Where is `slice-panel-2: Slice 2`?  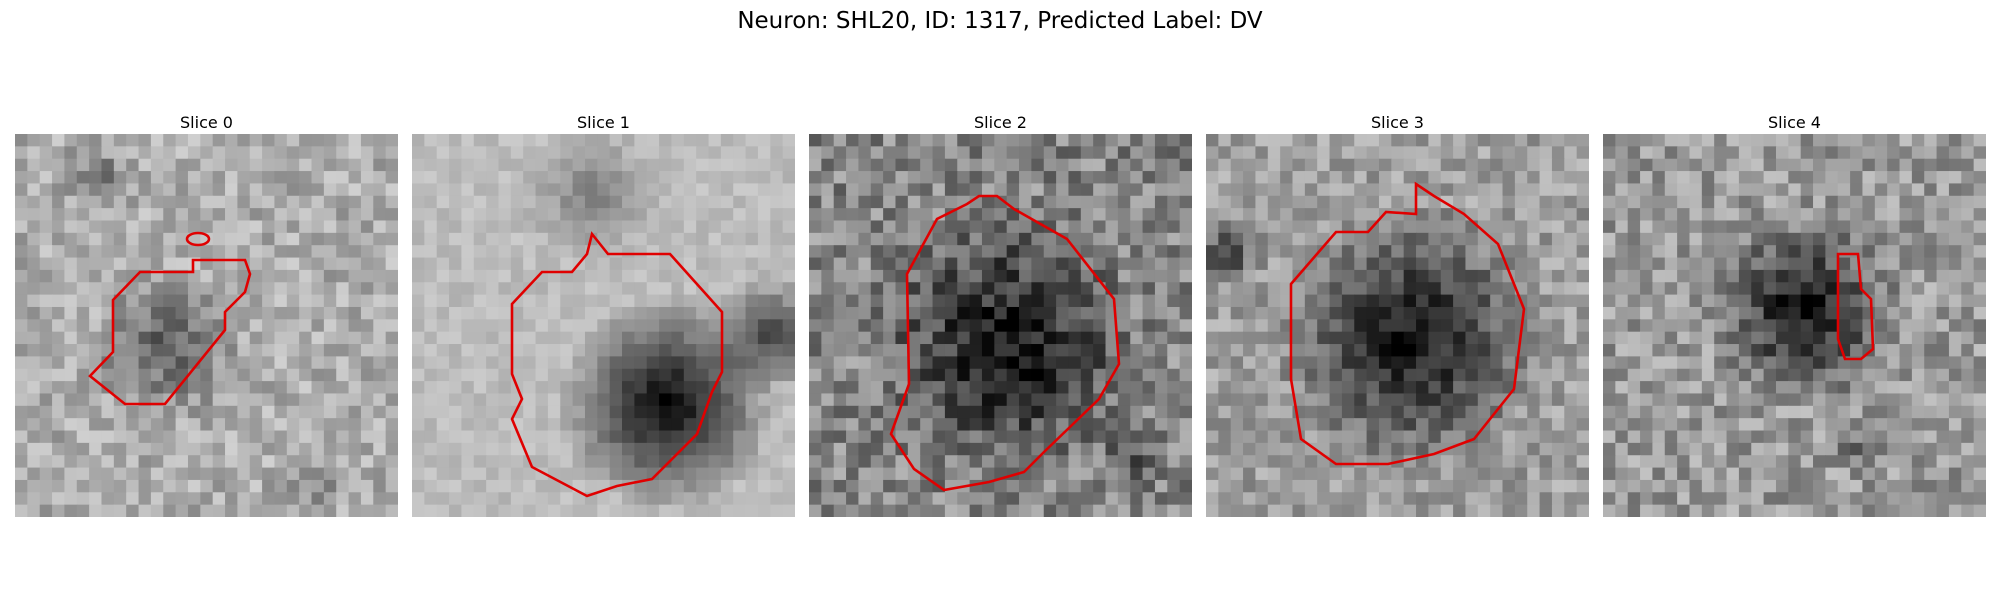 slice-panel-2: Slice 2 is located at coordinates (1000, 314).